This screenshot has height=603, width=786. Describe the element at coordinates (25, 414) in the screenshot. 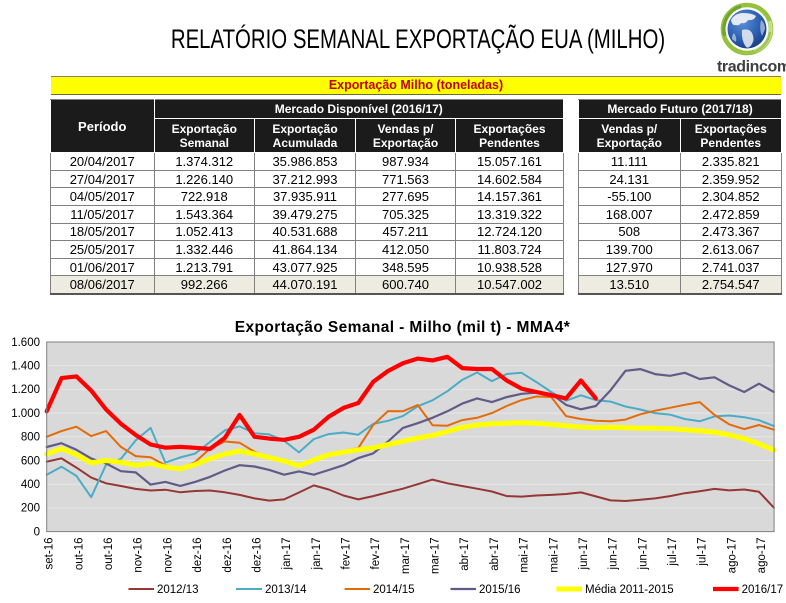

I see `svg-text: 1.000` at that location.